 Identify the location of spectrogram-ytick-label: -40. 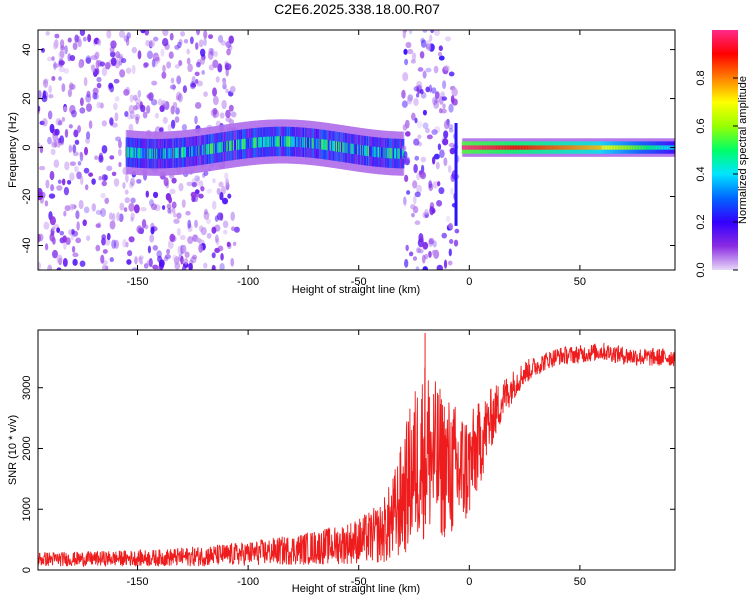
(27, 246).